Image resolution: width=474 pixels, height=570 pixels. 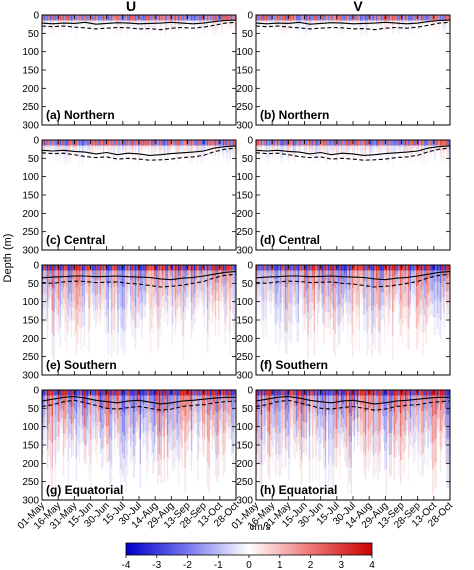 What do you see at coordinates (139, 195) in the screenshot?
I see `panel-background` at bounding box center [139, 195].